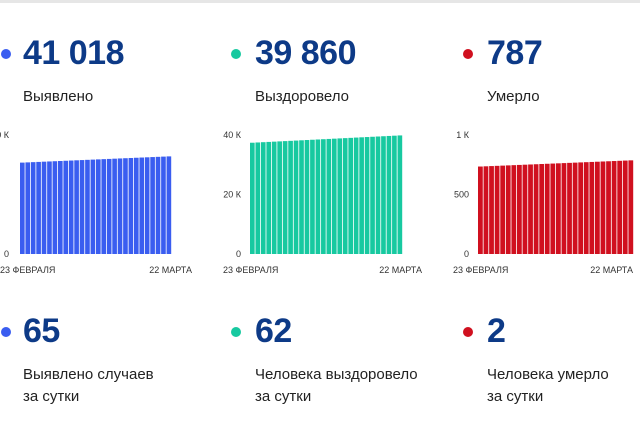 The width and height of the screenshot is (640, 427). What do you see at coordinates (548, 374) in the screenshot?
I see `died-daily-label: Человека умерло` at bounding box center [548, 374].